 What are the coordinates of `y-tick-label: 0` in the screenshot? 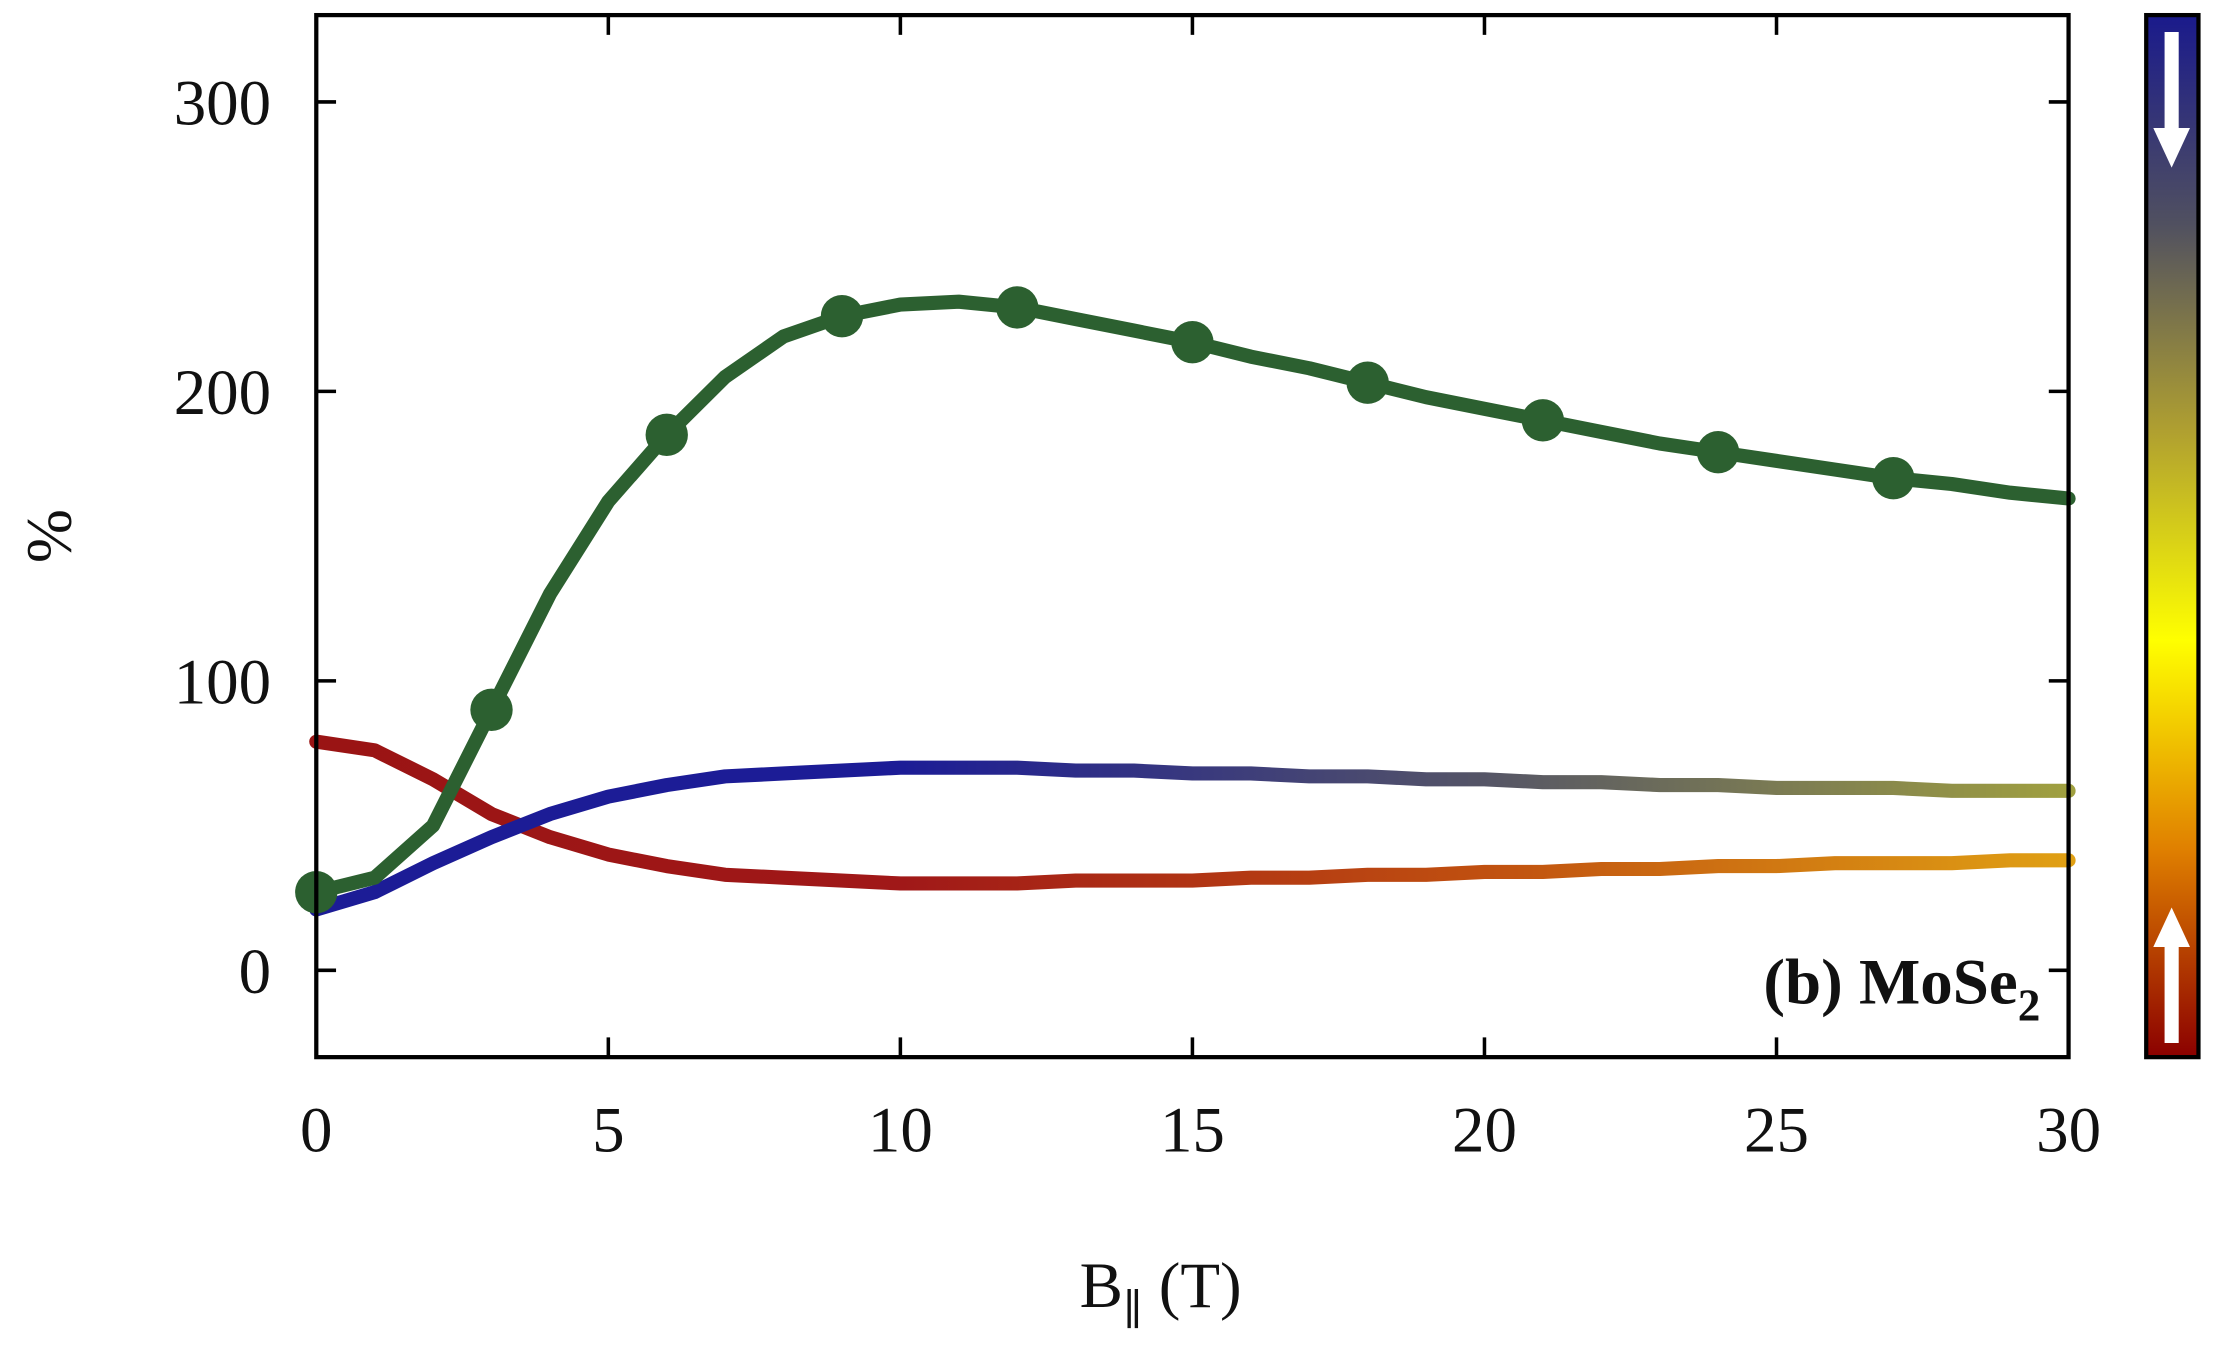 It's located at (255, 972).